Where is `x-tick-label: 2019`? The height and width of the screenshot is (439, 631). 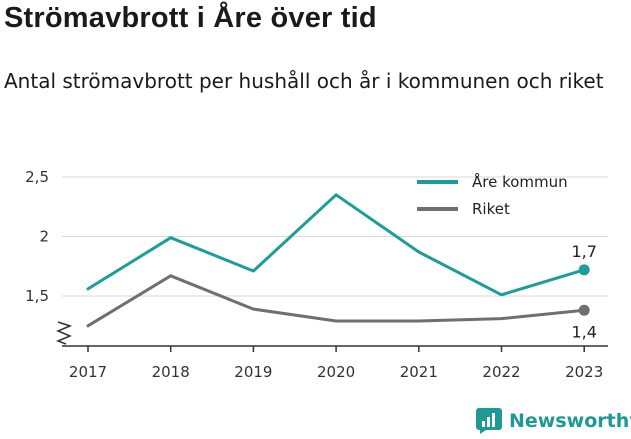 x-tick-label: 2019 is located at coordinates (253, 372).